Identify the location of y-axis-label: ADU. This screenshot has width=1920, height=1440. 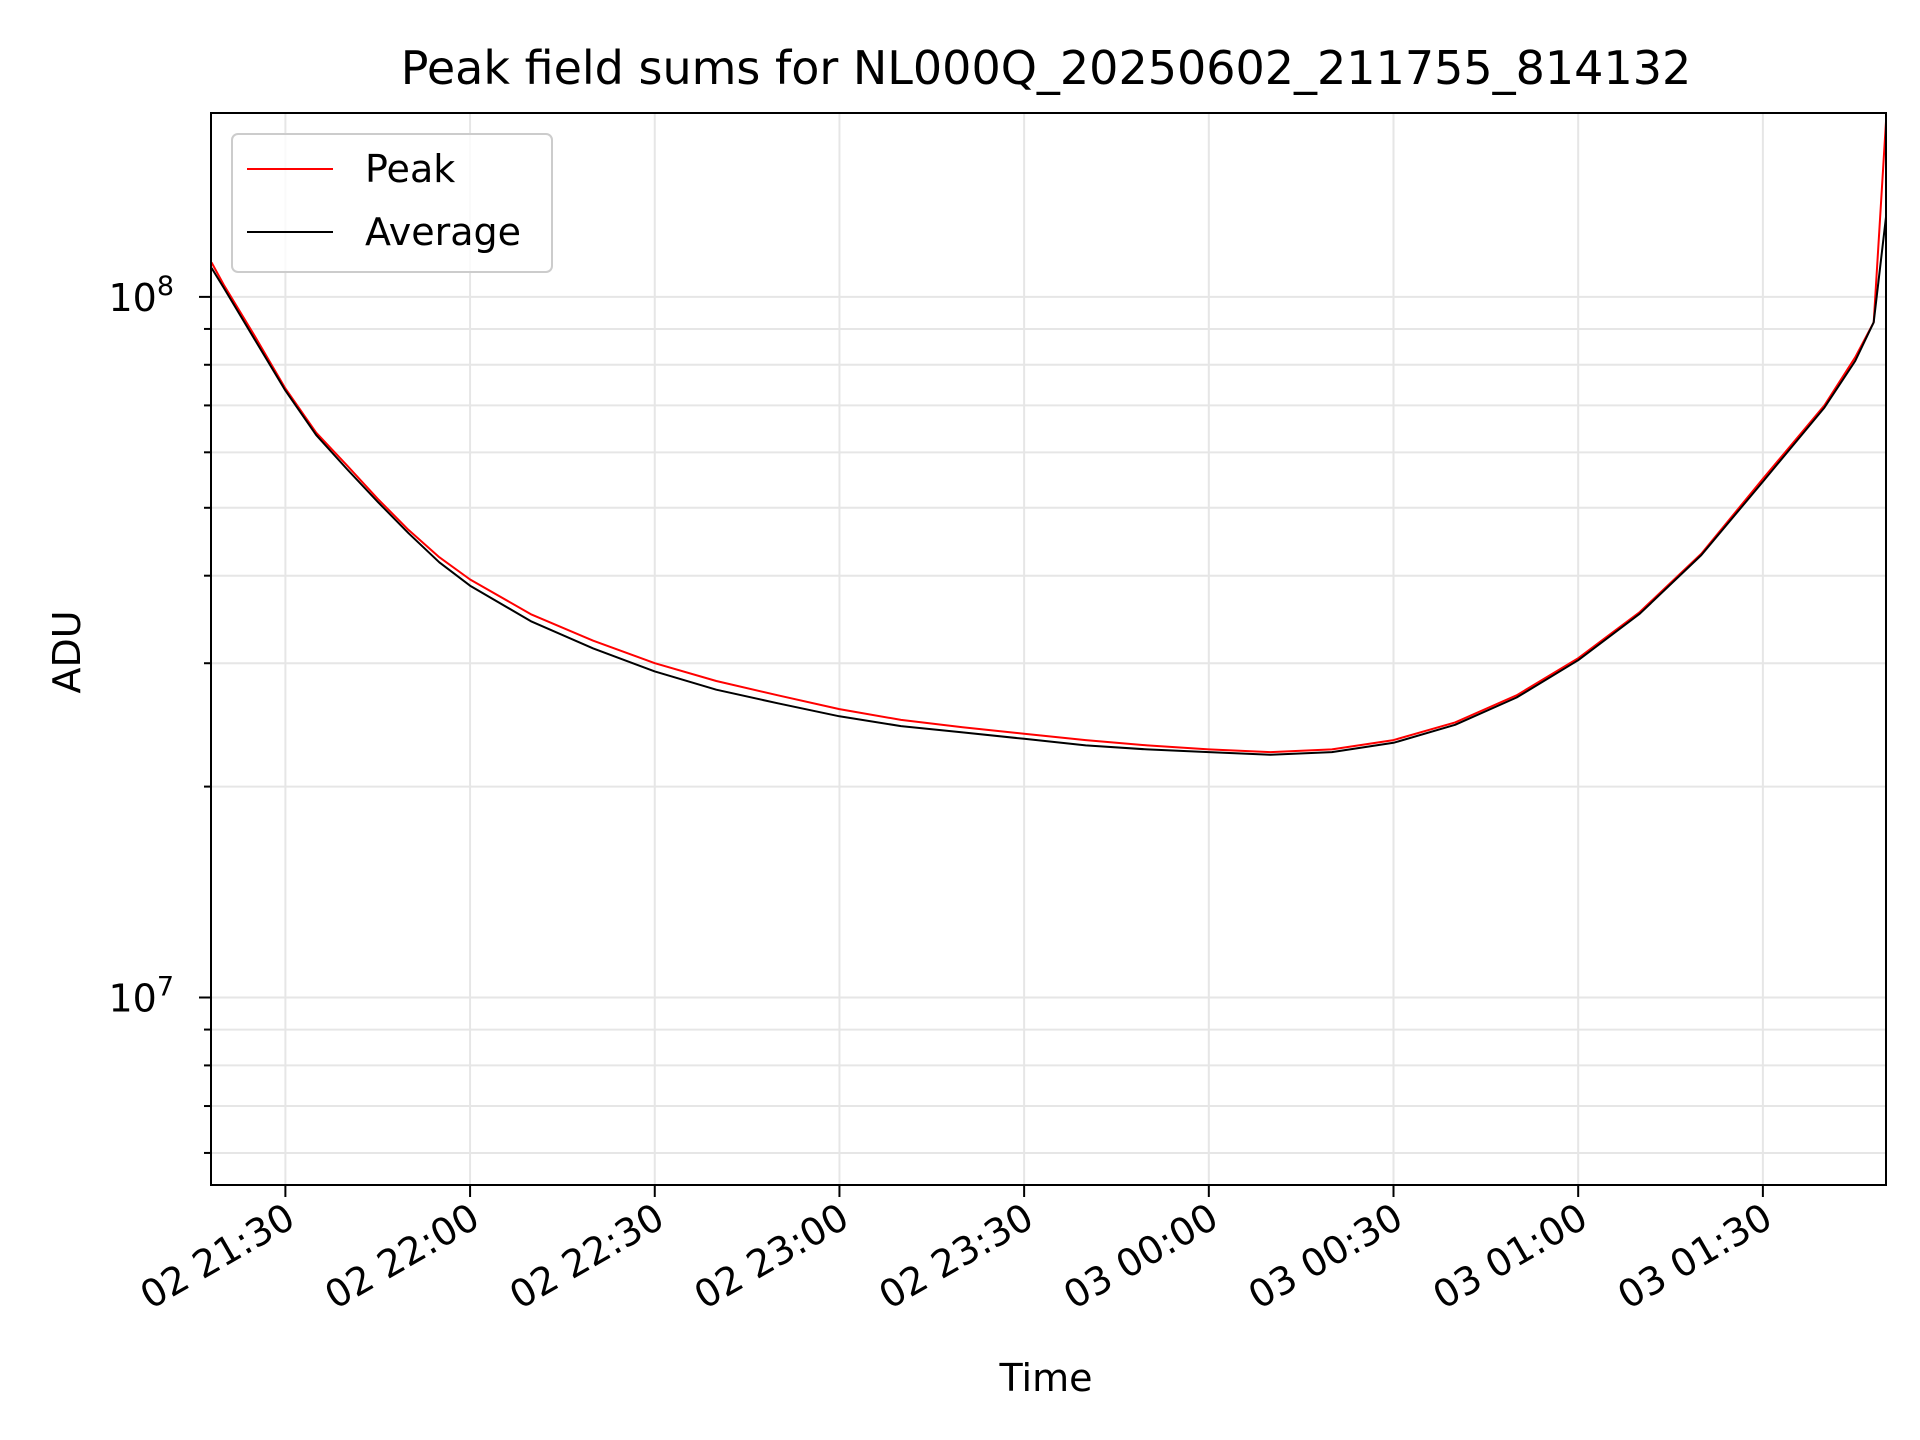
(67, 651).